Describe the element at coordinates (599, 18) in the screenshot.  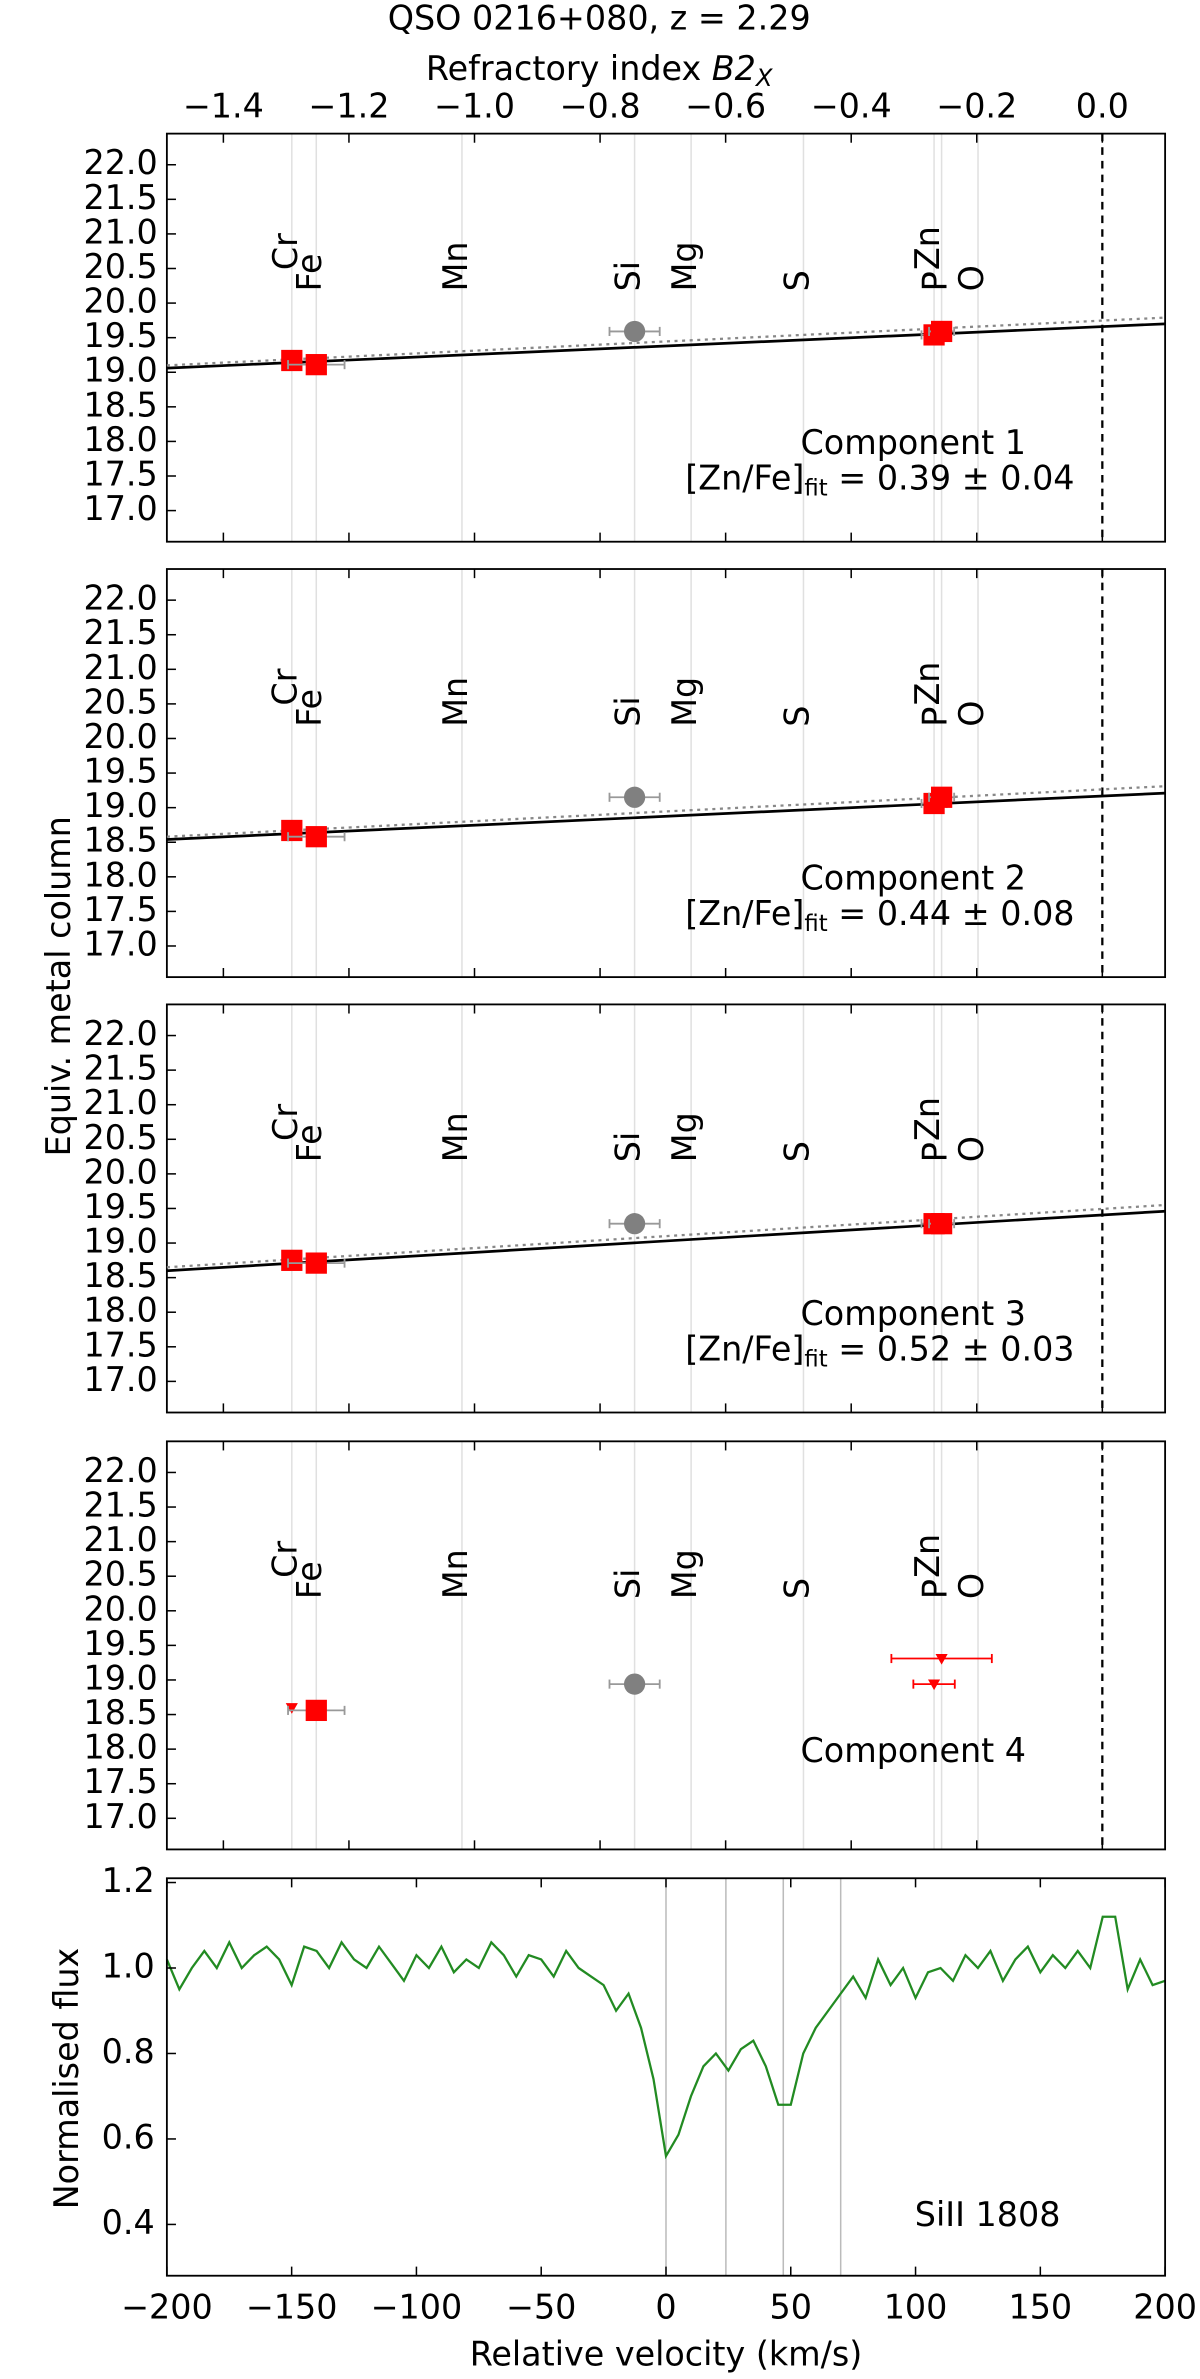
I see `title: QSO 0216+080, z = 2.29` at that location.